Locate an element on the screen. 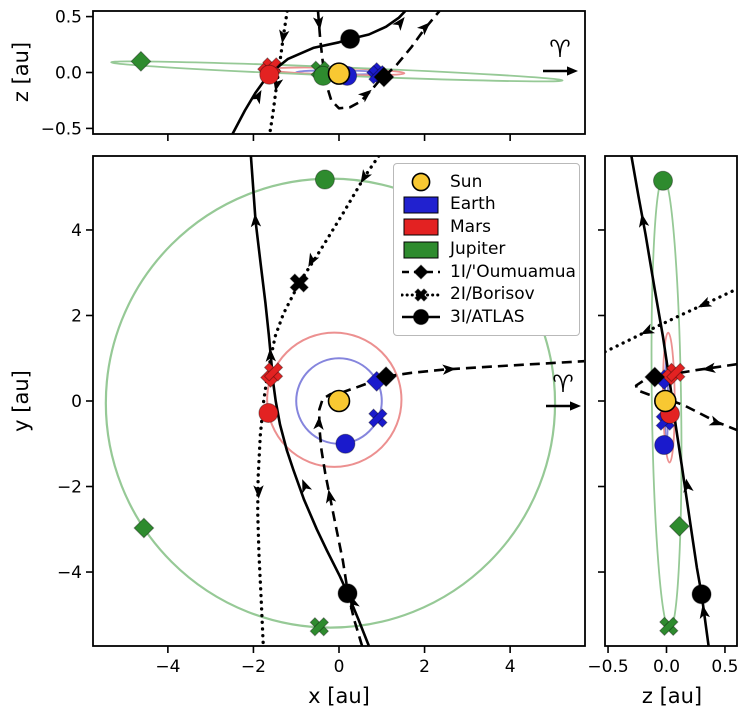 This screenshot has height=715, width=750. borisov-pos-xy is located at coordinates (299, 283).